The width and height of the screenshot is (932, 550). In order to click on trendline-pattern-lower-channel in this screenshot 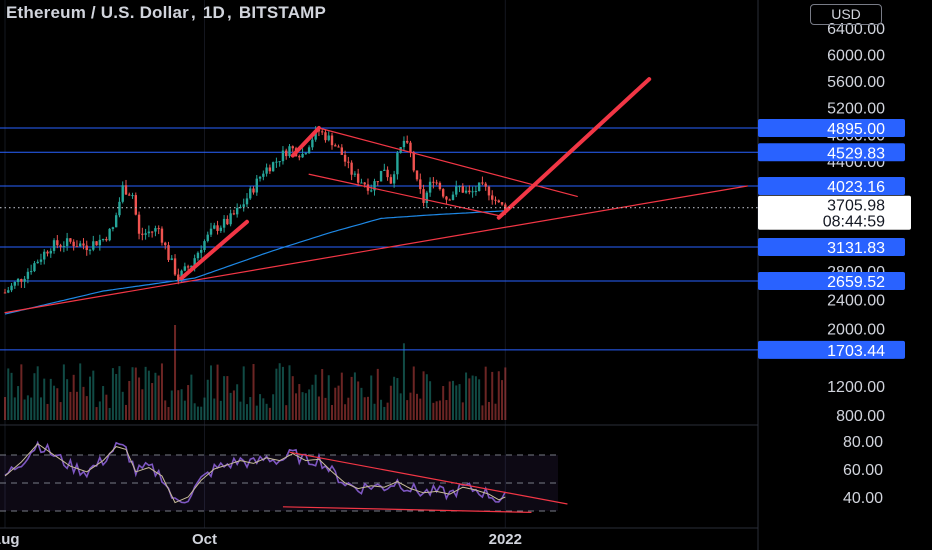, I will do `click(404, 195)`.